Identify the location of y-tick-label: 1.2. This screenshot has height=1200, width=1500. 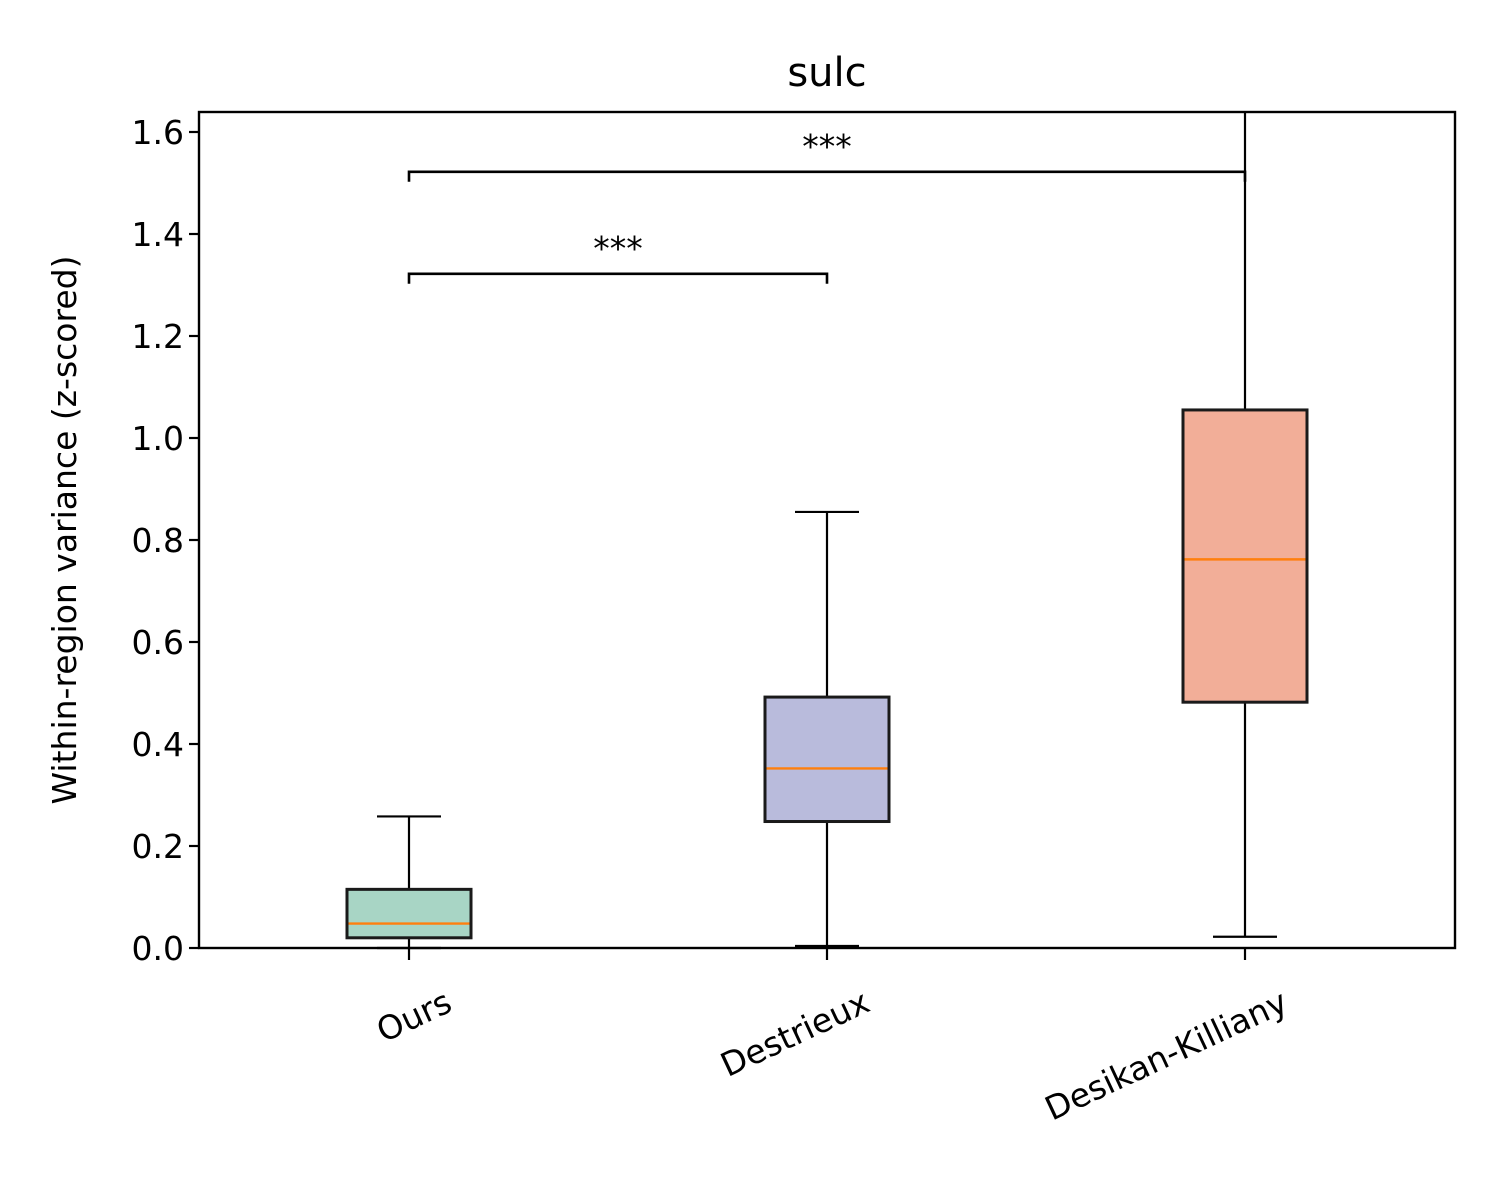
(158, 336).